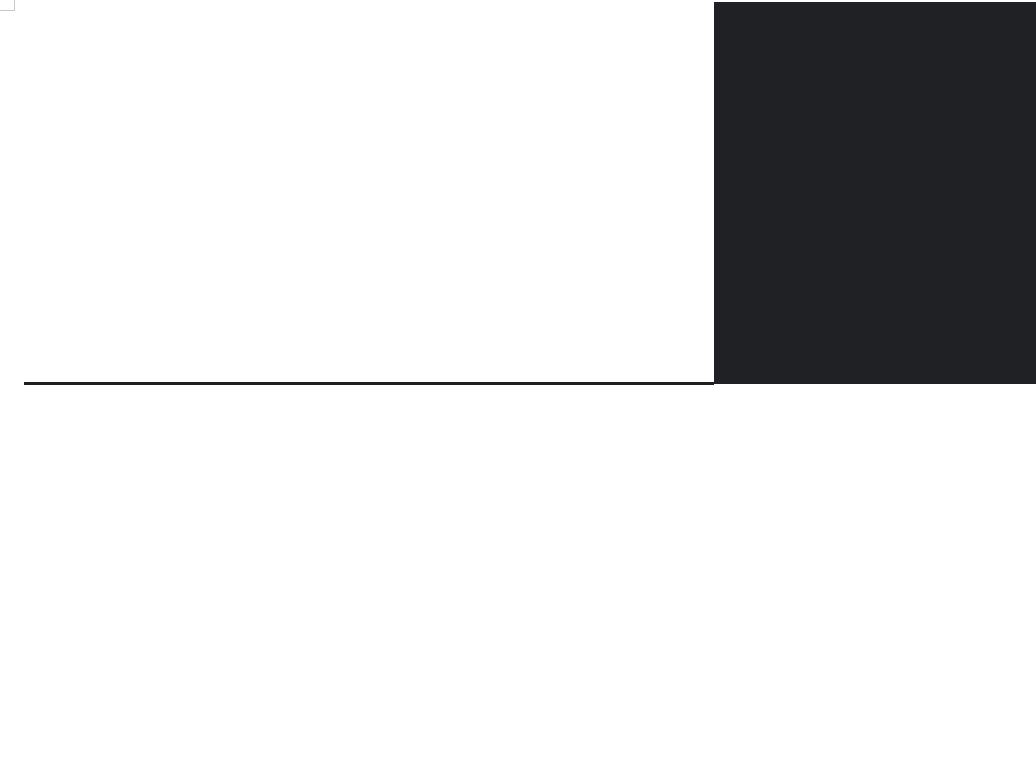 The width and height of the screenshot is (1036, 762). I want to click on corner-mark, so click(7, 5).